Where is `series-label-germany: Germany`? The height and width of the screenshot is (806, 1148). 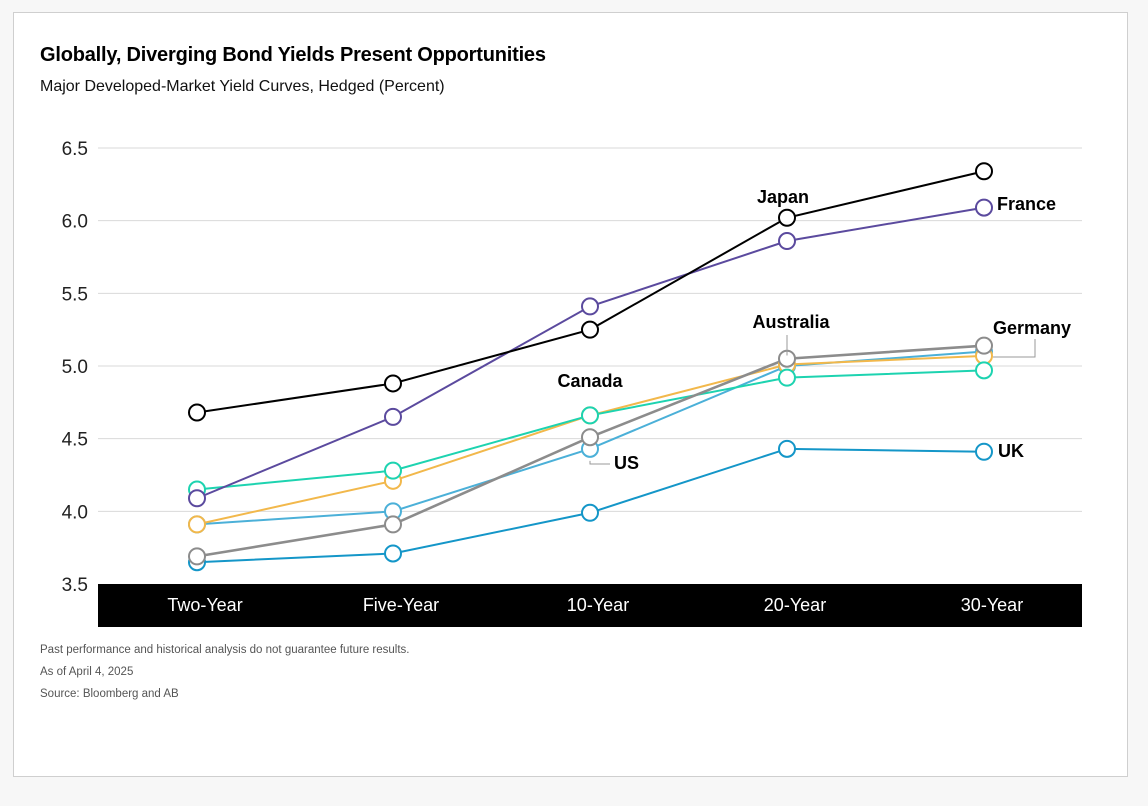 series-label-germany: Germany is located at coordinates (1032, 328).